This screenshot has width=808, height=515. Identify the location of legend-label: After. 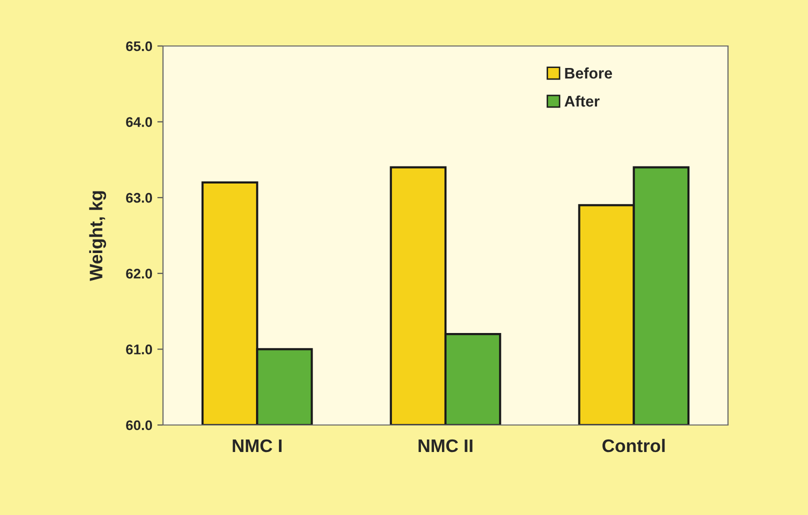
(582, 101).